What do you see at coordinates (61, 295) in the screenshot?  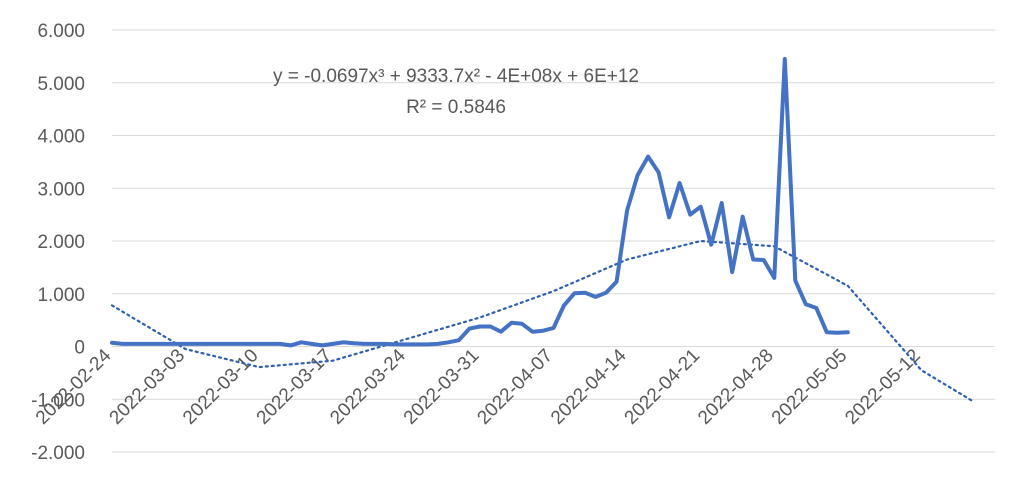 I see `y-tick-label: 1.000` at bounding box center [61, 295].